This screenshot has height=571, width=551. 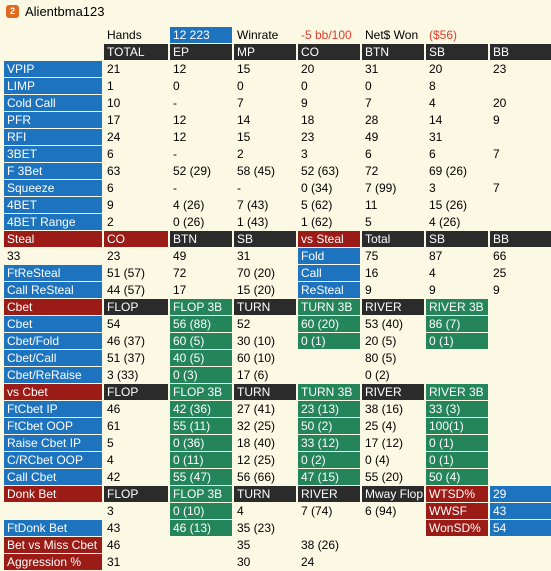 I want to click on stat-cell: 5, so click(x=393, y=222).